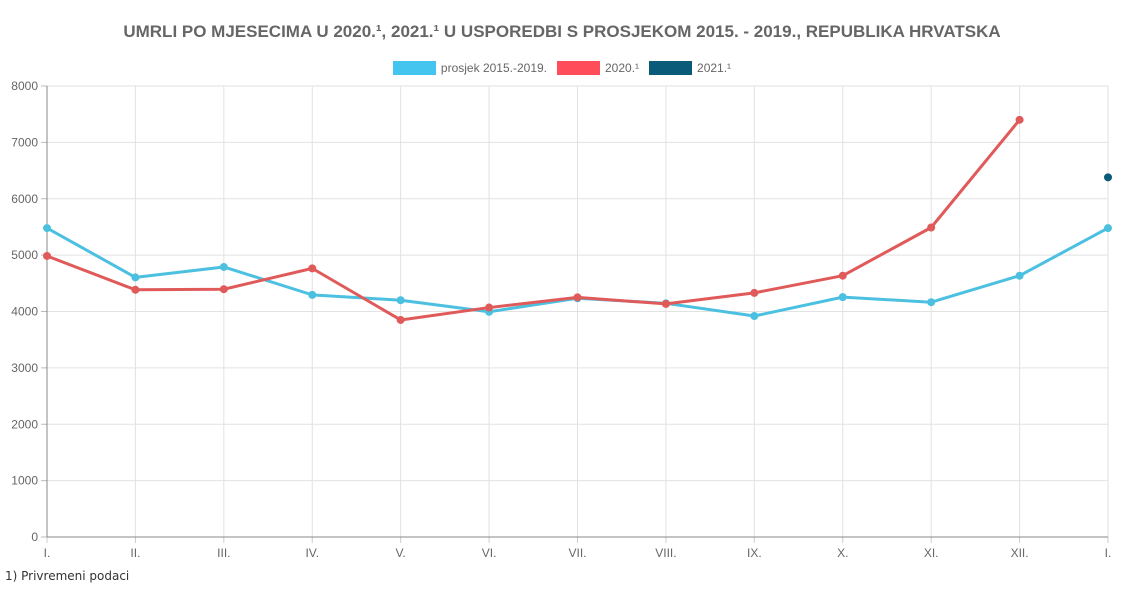  Describe the element at coordinates (24, 142) in the screenshot. I see `y-tick-label: 7000` at that location.